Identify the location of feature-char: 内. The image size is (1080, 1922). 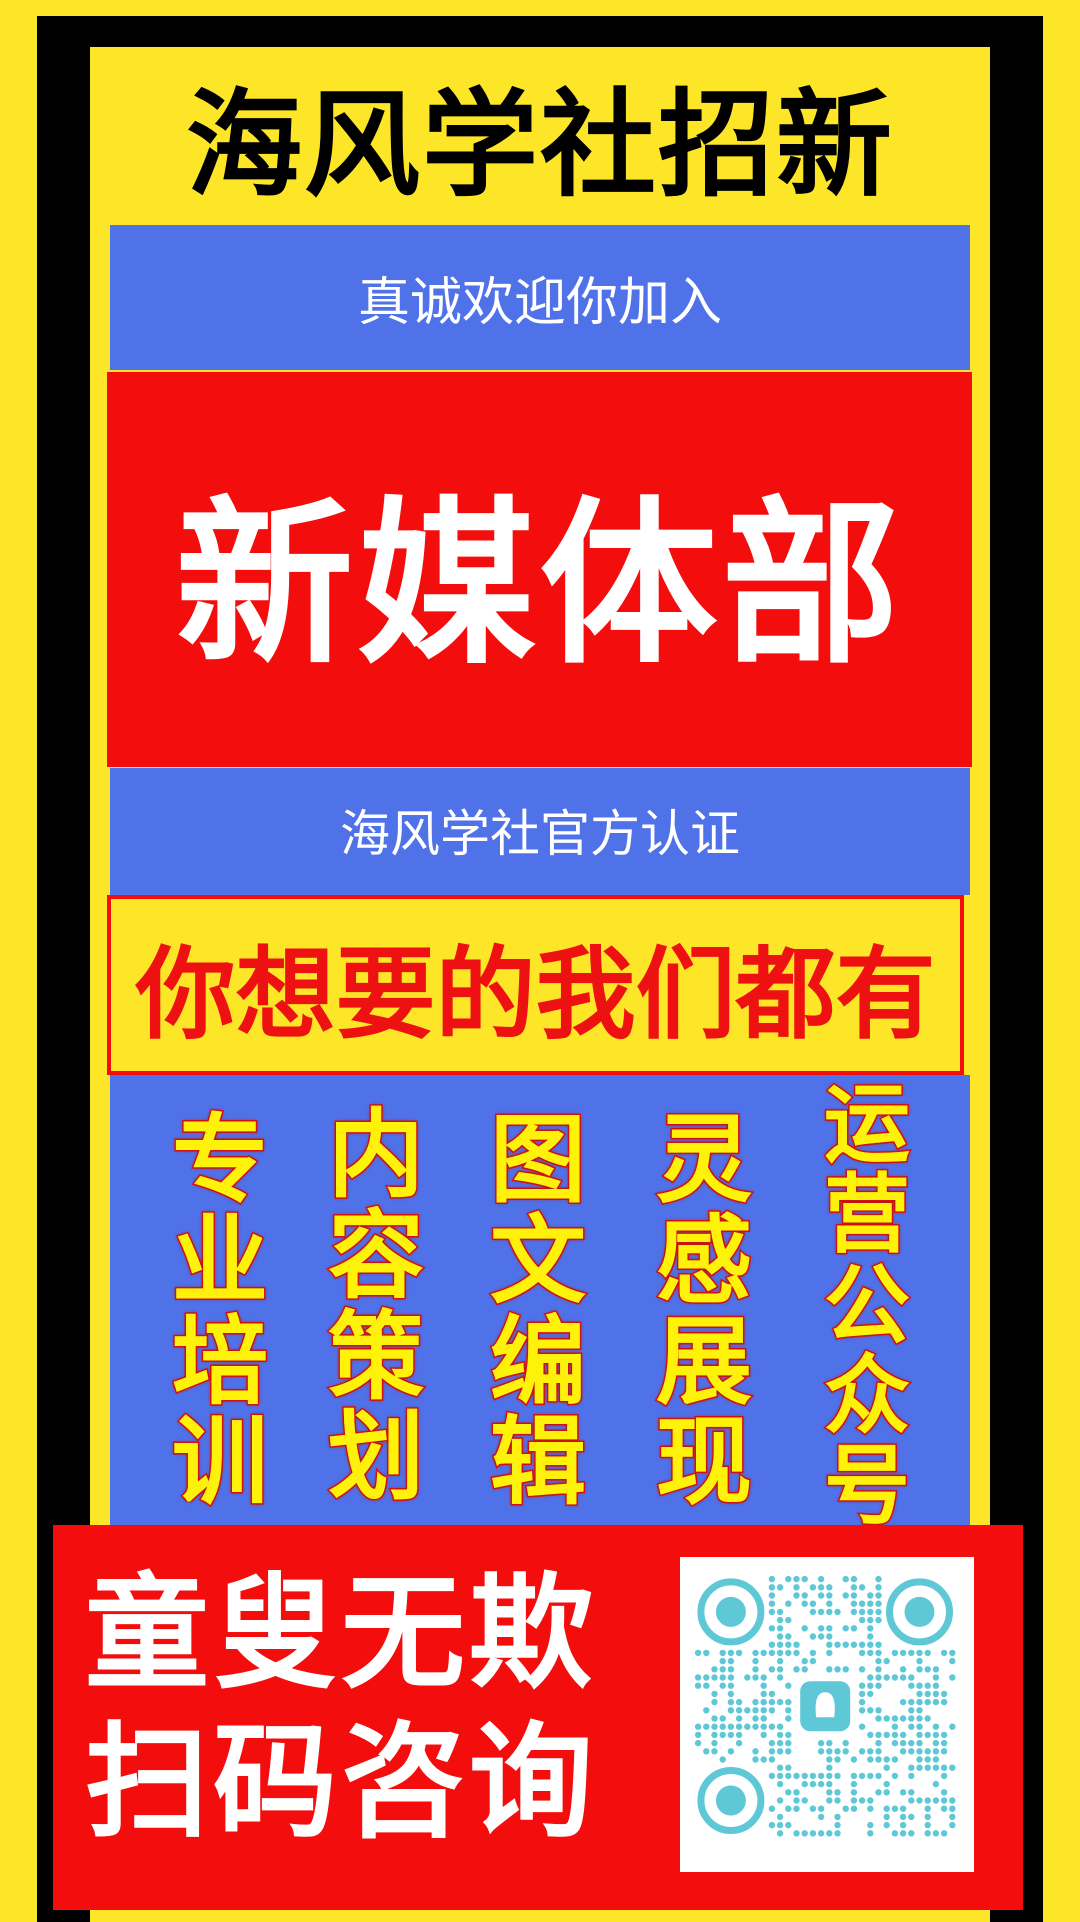
(376, 1155).